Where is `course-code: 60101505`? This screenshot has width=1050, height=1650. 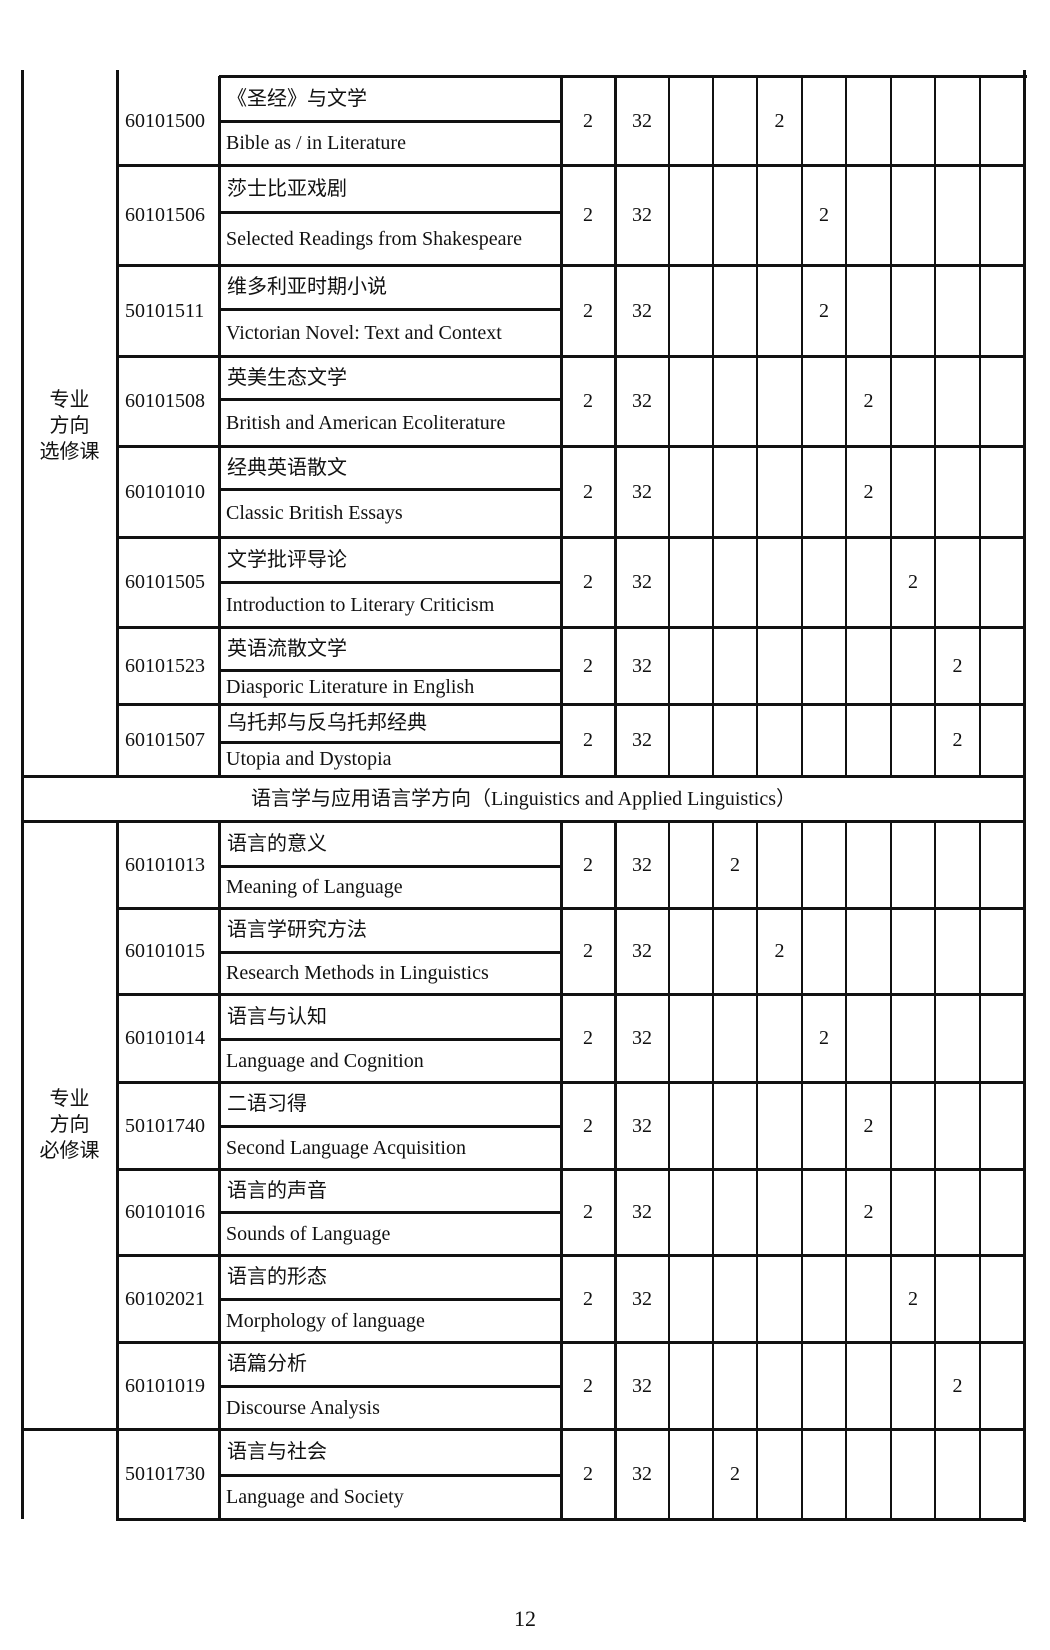 course-code: 60101505 is located at coordinates (165, 582).